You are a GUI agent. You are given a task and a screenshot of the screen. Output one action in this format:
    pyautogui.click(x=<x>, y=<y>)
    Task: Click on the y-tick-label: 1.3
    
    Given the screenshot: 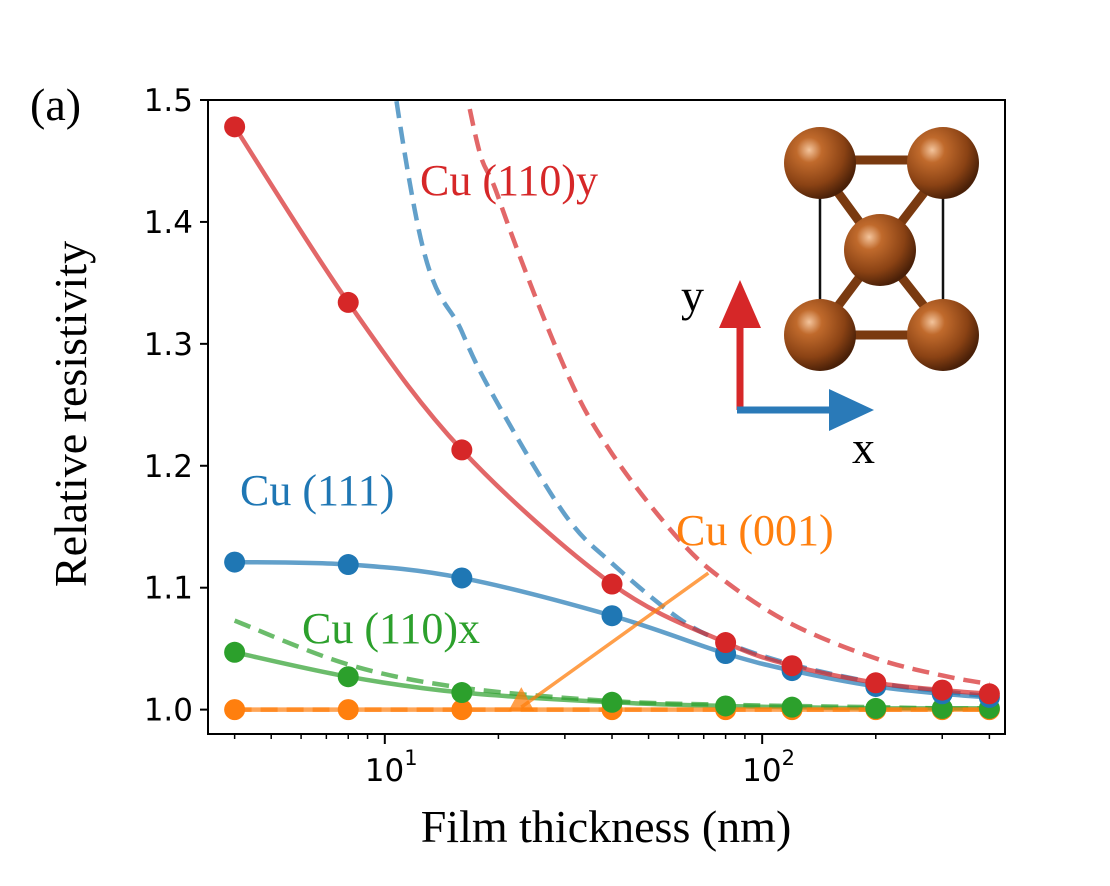 What is the action you would take?
    pyautogui.click(x=168, y=345)
    